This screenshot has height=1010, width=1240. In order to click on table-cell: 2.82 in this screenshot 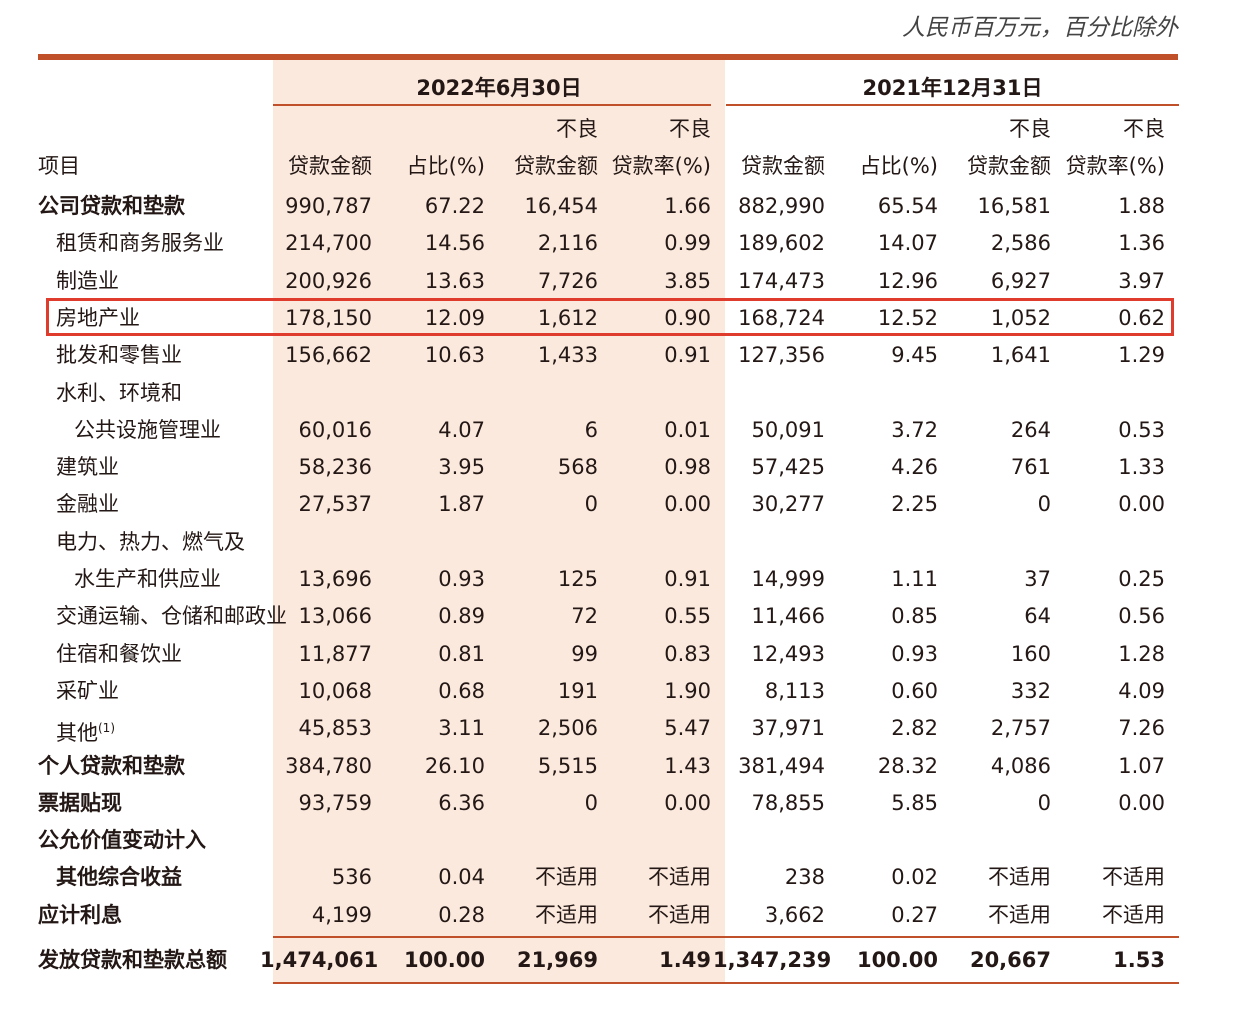, I will do `click(914, 728)`.